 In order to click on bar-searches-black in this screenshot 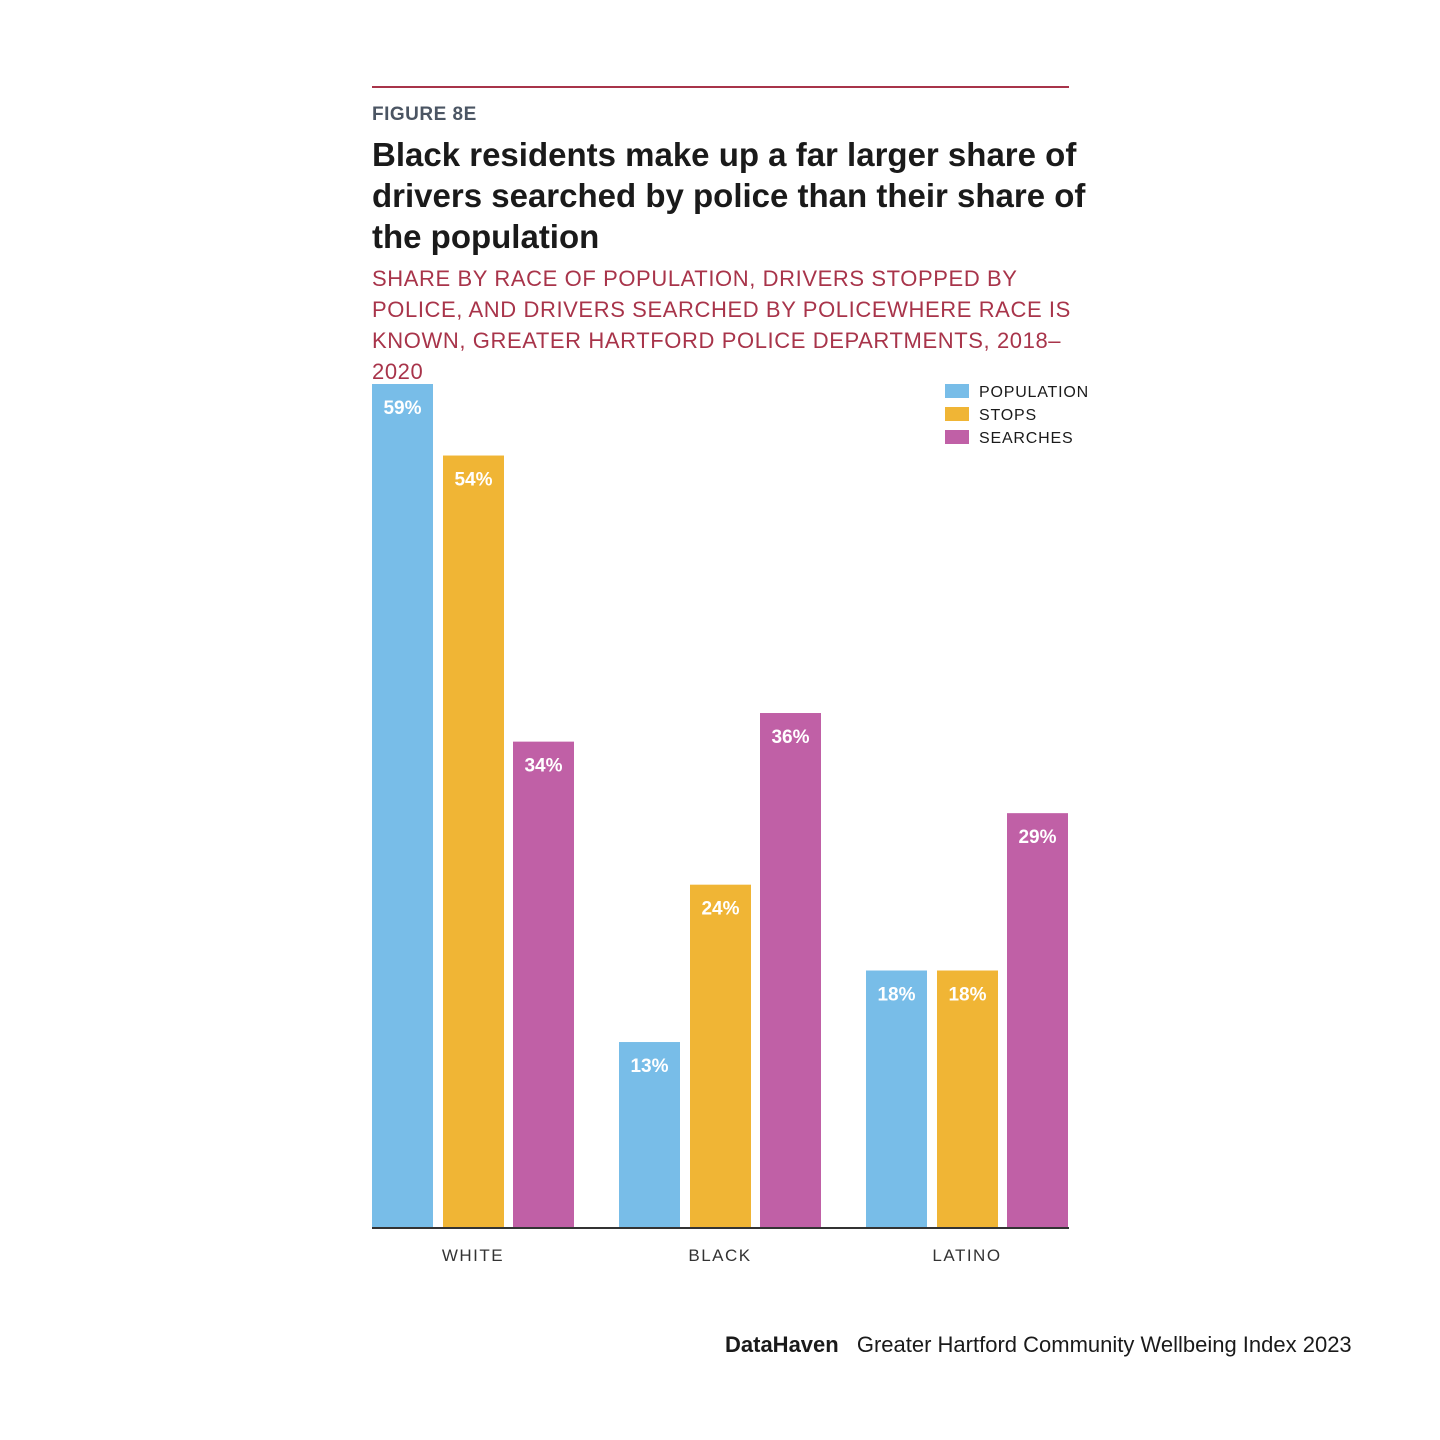, I will do `click(790, 970)`.